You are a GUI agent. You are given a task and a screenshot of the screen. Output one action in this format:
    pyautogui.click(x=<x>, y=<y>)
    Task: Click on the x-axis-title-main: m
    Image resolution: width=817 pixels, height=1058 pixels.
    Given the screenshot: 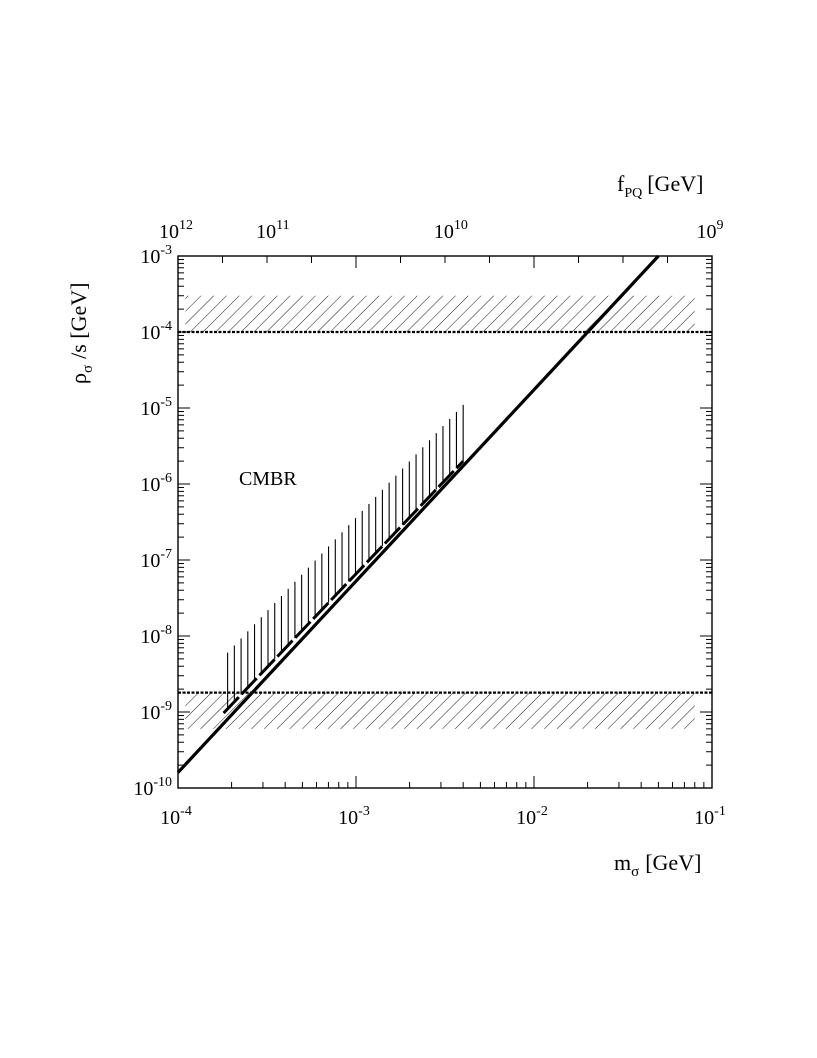 What is the action you would take?
    pyautogui.click(x=622, y=862)
    